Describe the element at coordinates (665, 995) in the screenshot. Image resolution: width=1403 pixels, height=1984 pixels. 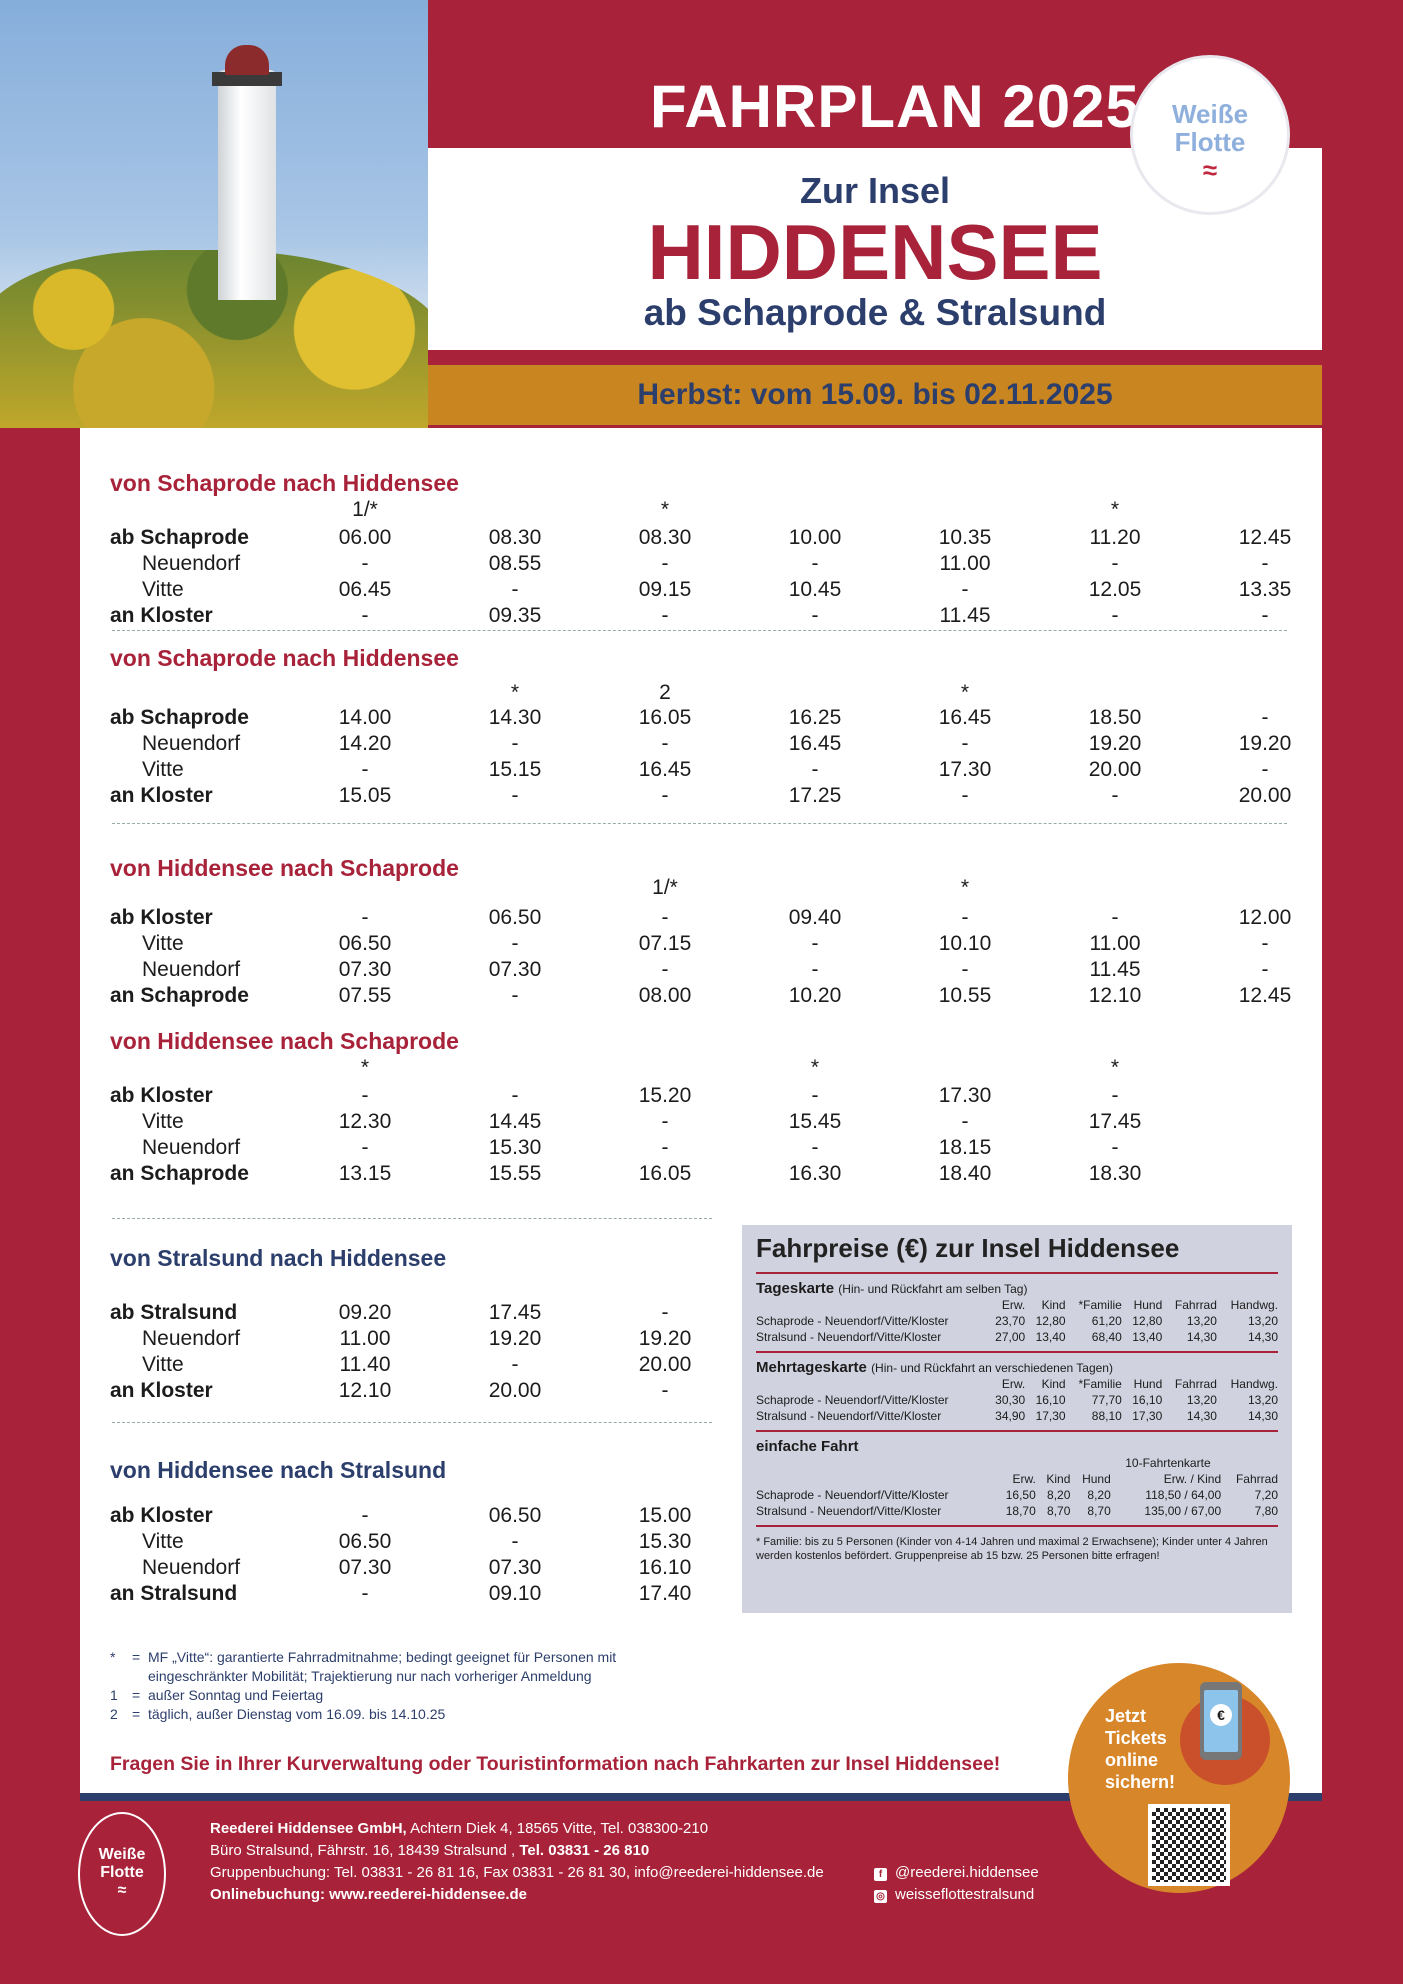
I see `departure-time: 08.00` at that location.